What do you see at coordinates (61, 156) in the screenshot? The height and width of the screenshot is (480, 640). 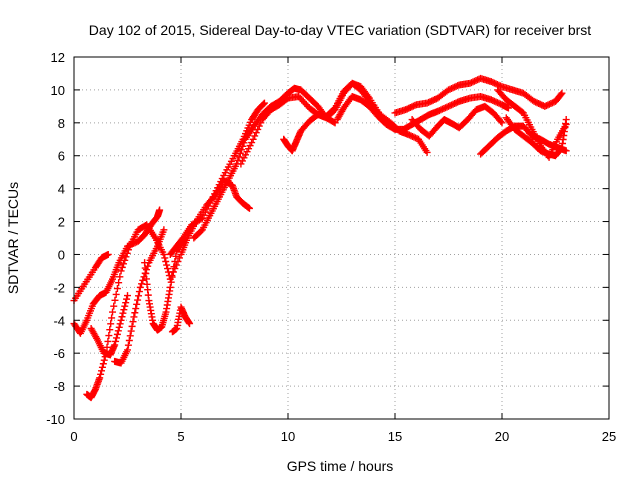 I see `y-tick-label: 6` at bounding box center [61, 156].